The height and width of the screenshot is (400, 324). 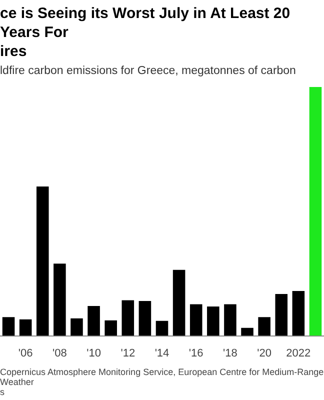 I want to click on x-tick-label: '12, so click(x=128, y=353).